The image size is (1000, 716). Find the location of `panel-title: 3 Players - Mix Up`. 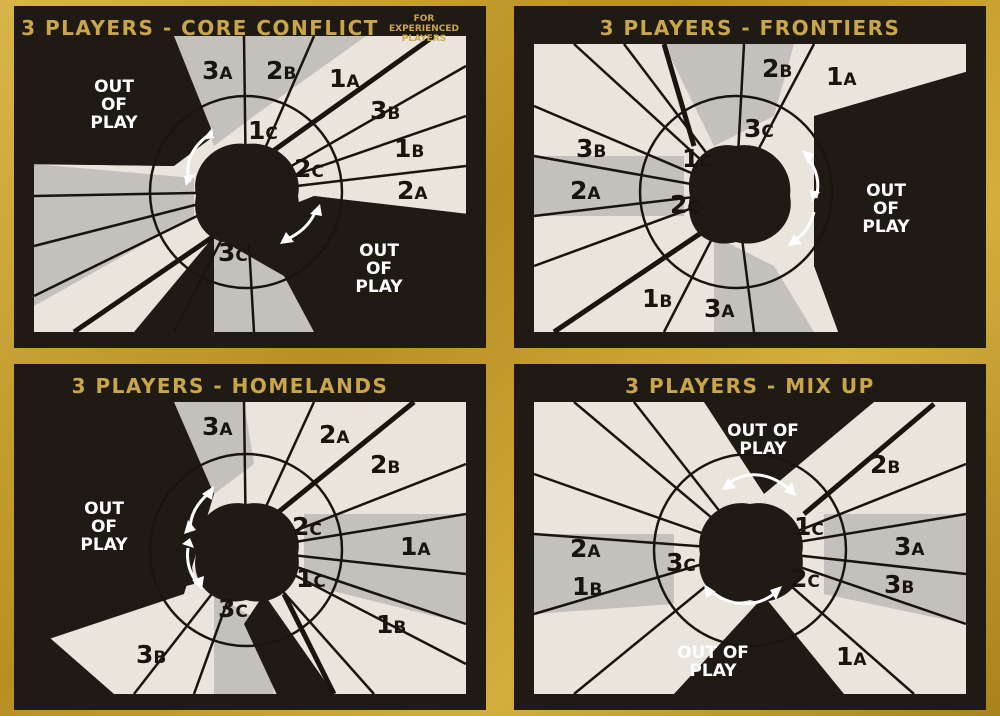

panel-title: 3 Players - Mix Up is located at coordinates (750, 386).